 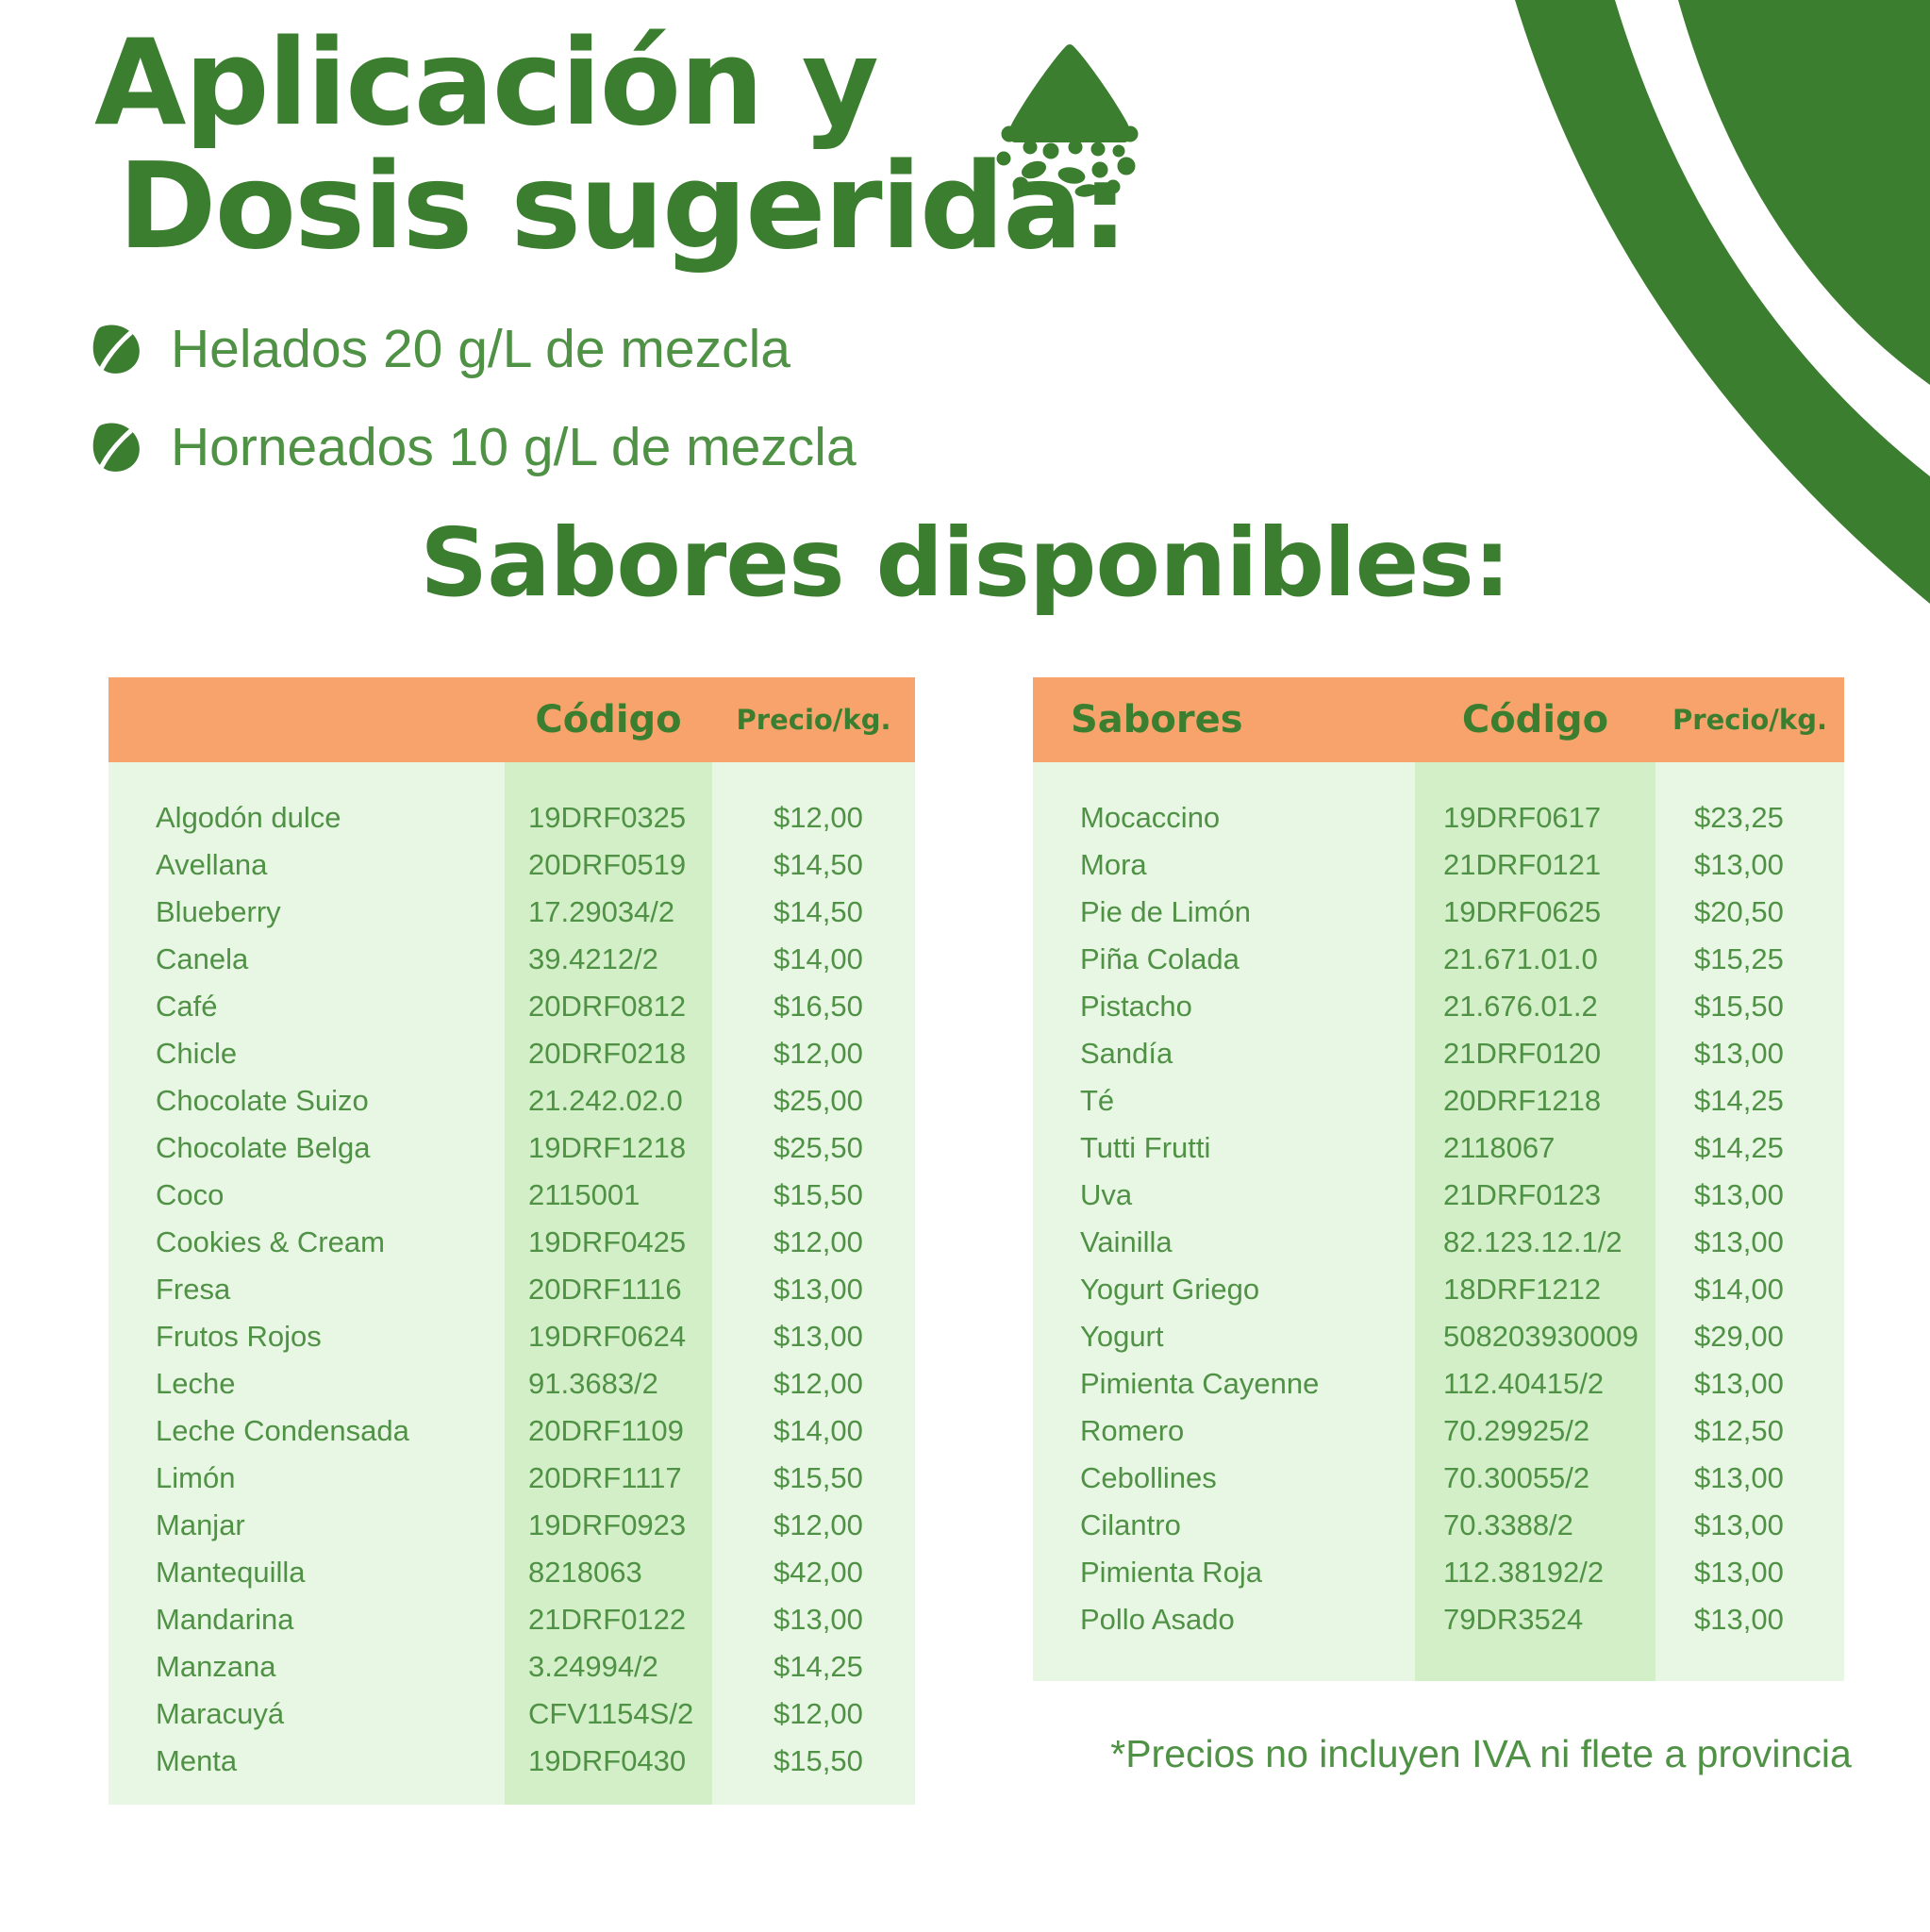 I want to click on table-row: Maracuyá CFV1154S/2 $12,00, so click(x=511, y=1714).